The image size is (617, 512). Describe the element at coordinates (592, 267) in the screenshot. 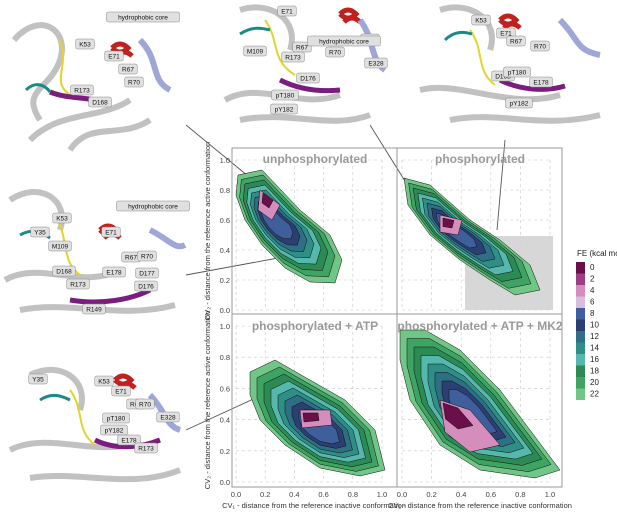

I see `colorbar-level: 0` at that location.